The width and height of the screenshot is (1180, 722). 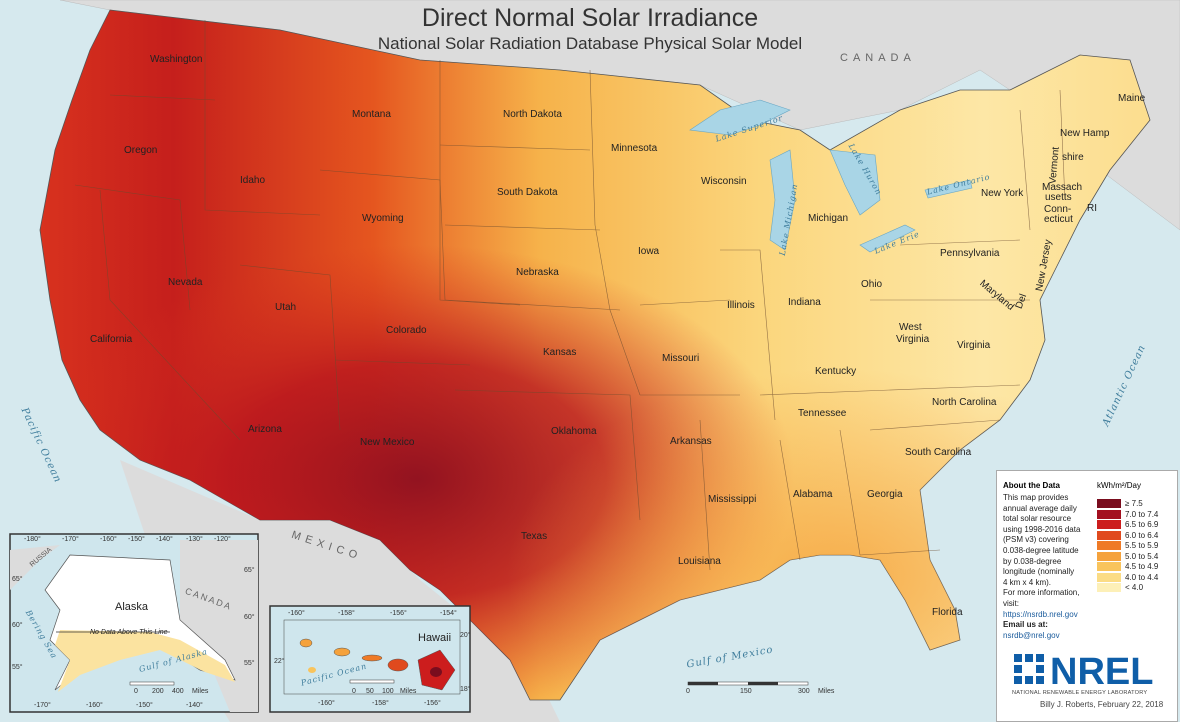 I want to click on state-new-york: New York, so click(x=1002, y=193).